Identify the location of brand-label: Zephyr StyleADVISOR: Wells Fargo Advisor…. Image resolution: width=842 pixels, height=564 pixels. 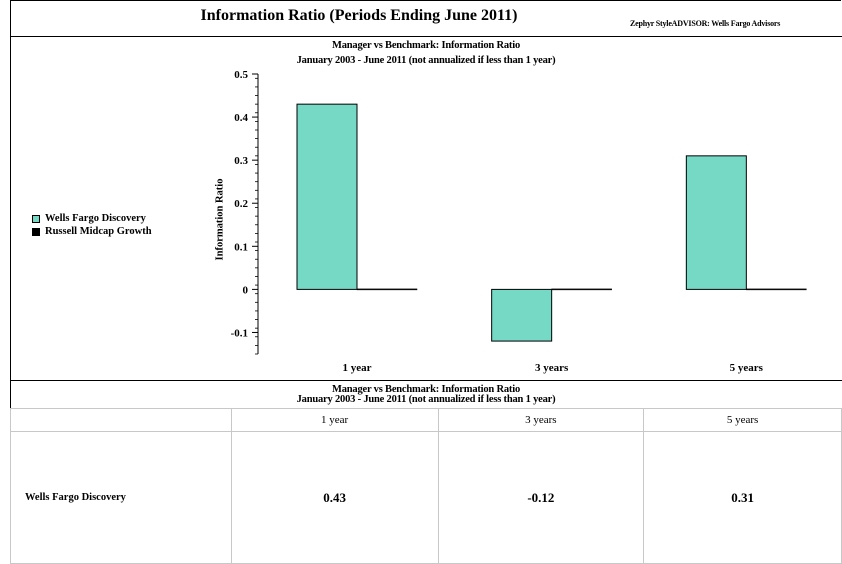
(705, 23).